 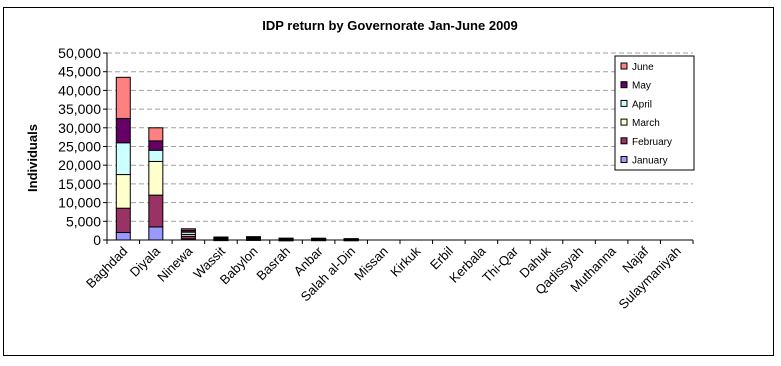 What do you see at coordinates (390, 25) in the screenshot?
I see `chart-title: IDP return by Governorate Jan-June 2009` at bounding box center [390, 25].